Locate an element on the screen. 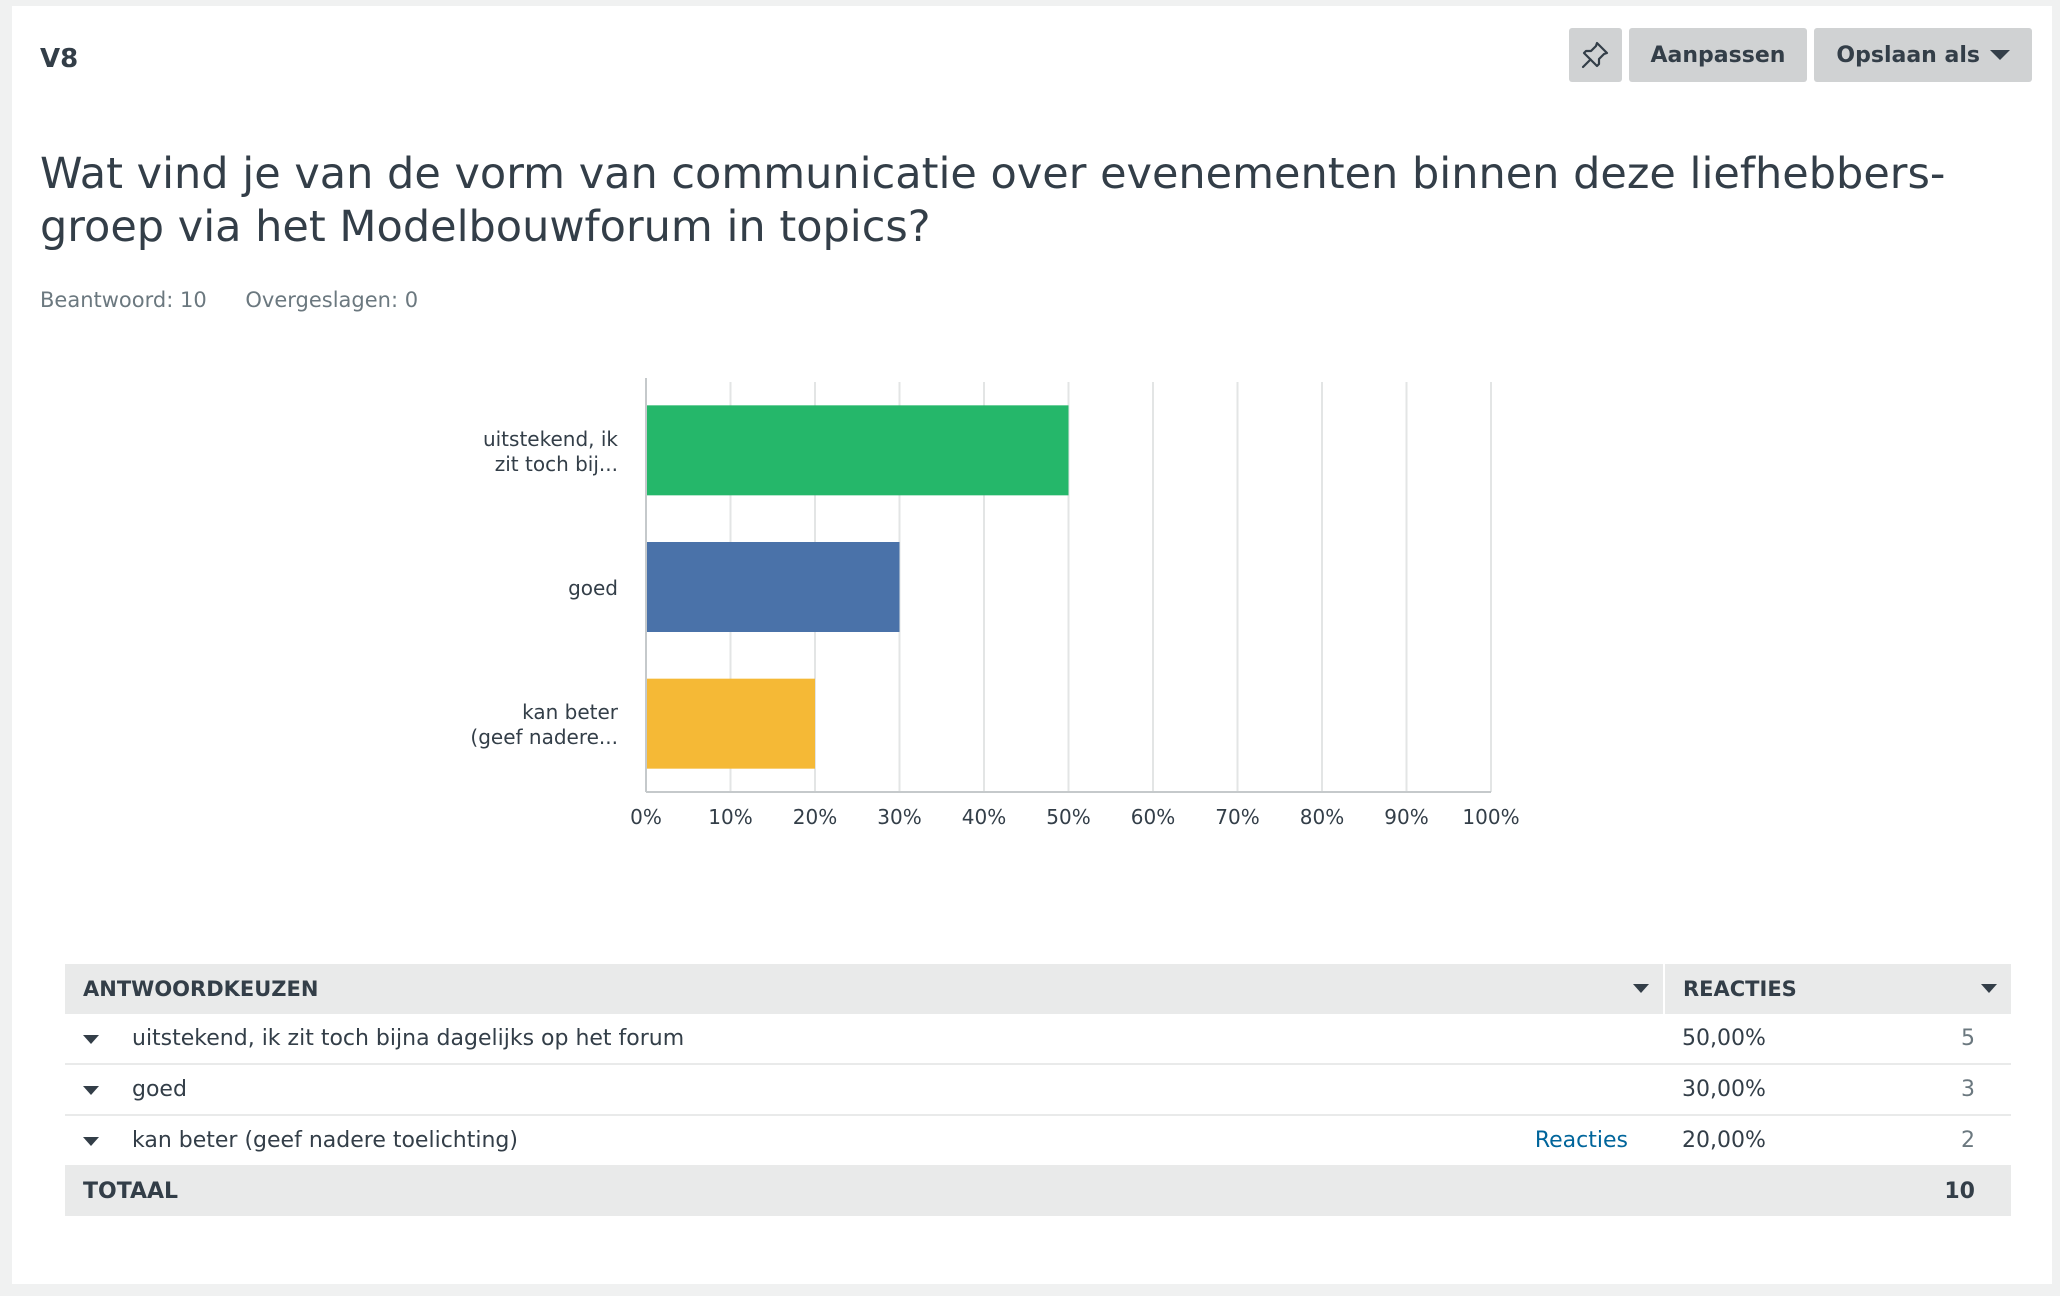 The height and width of the screenshot is (1296, 2060). category-label: kan beter is located at coordinates (570, 712).